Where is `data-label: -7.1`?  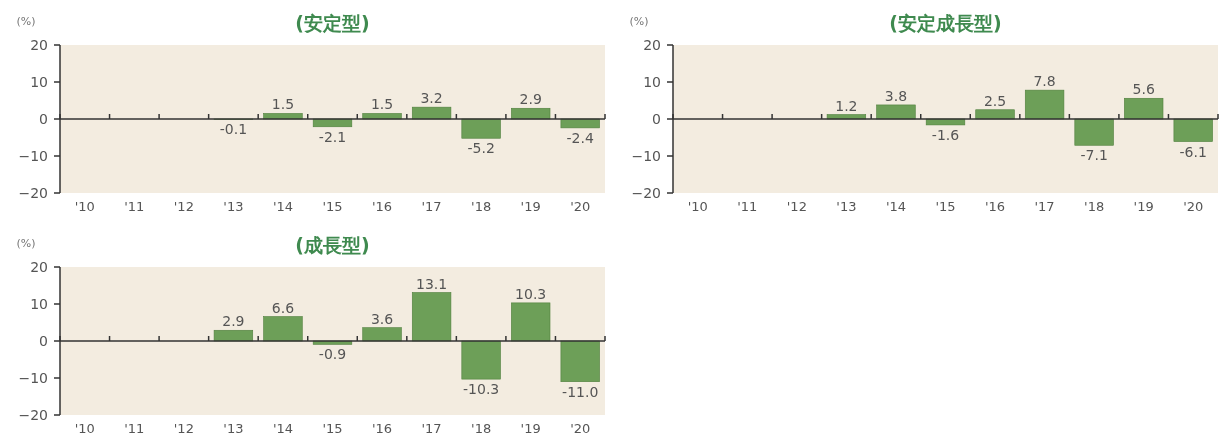 data-label: -7.1 is located at coordinates (1094, 155).